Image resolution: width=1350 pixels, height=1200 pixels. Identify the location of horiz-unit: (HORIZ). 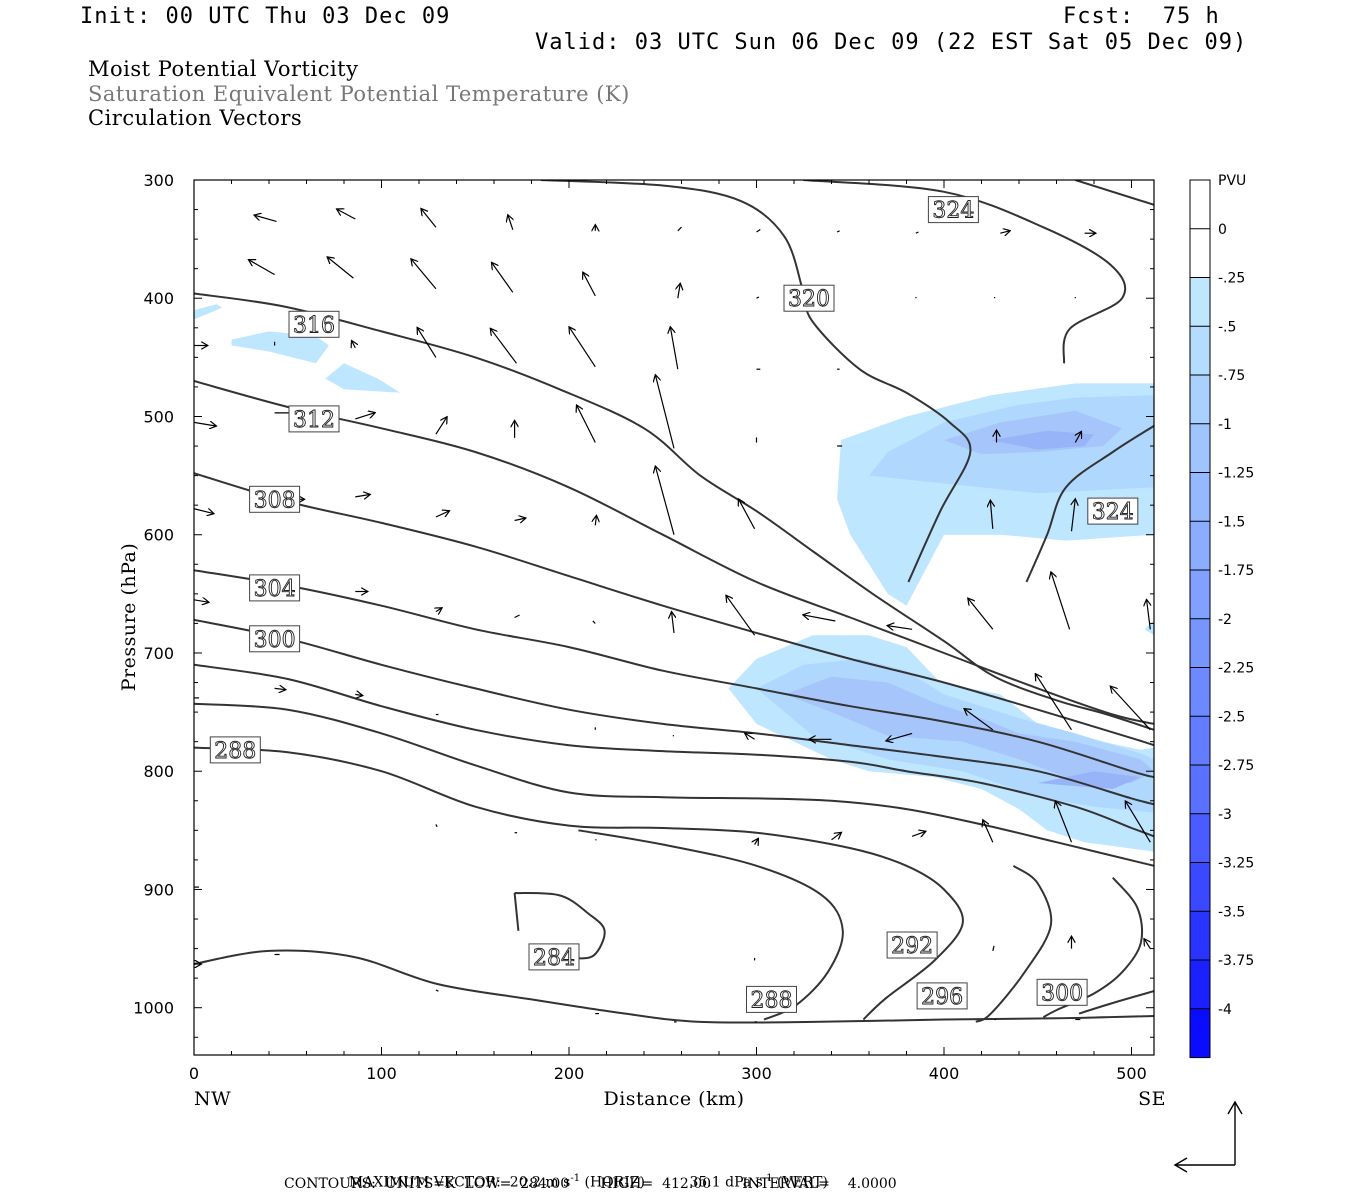
(614, 1182).